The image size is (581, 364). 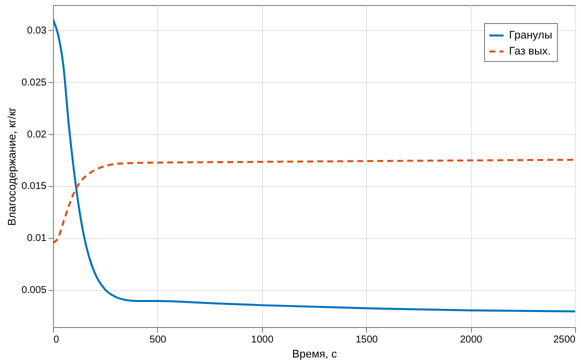 What do you see at coordinates (158, 340) in the screenshot?
I see `x-tick-label: 500` at bounding box center [158, 340].